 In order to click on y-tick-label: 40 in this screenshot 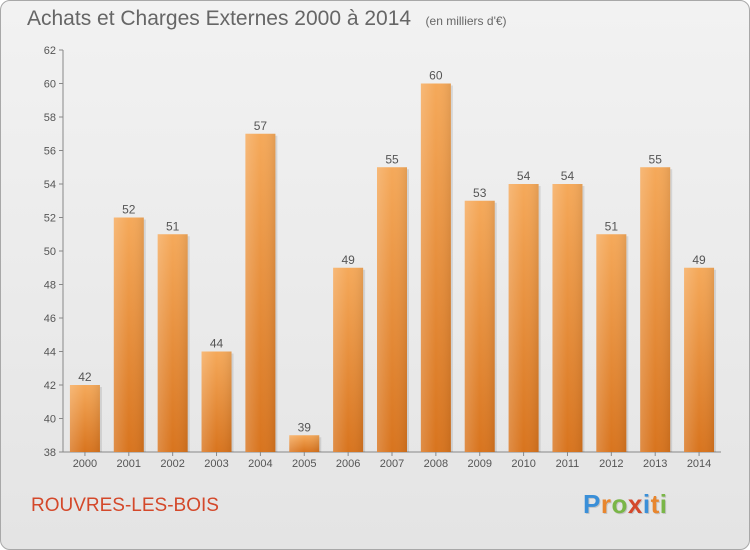, I will do `click(50, 420)`.